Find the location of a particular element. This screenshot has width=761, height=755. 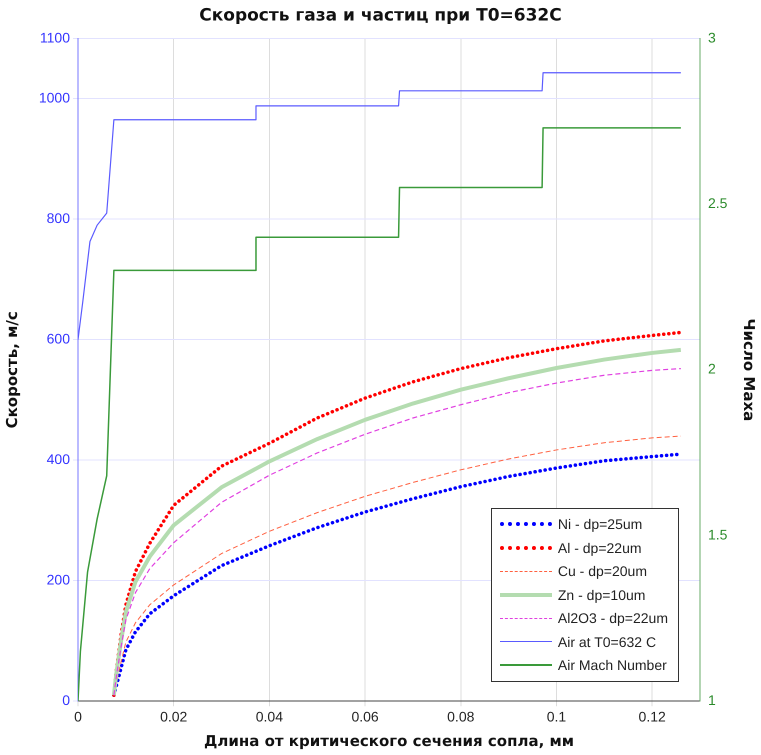

y2-tick-label: 2.5 is located at coordinates (718, 202).